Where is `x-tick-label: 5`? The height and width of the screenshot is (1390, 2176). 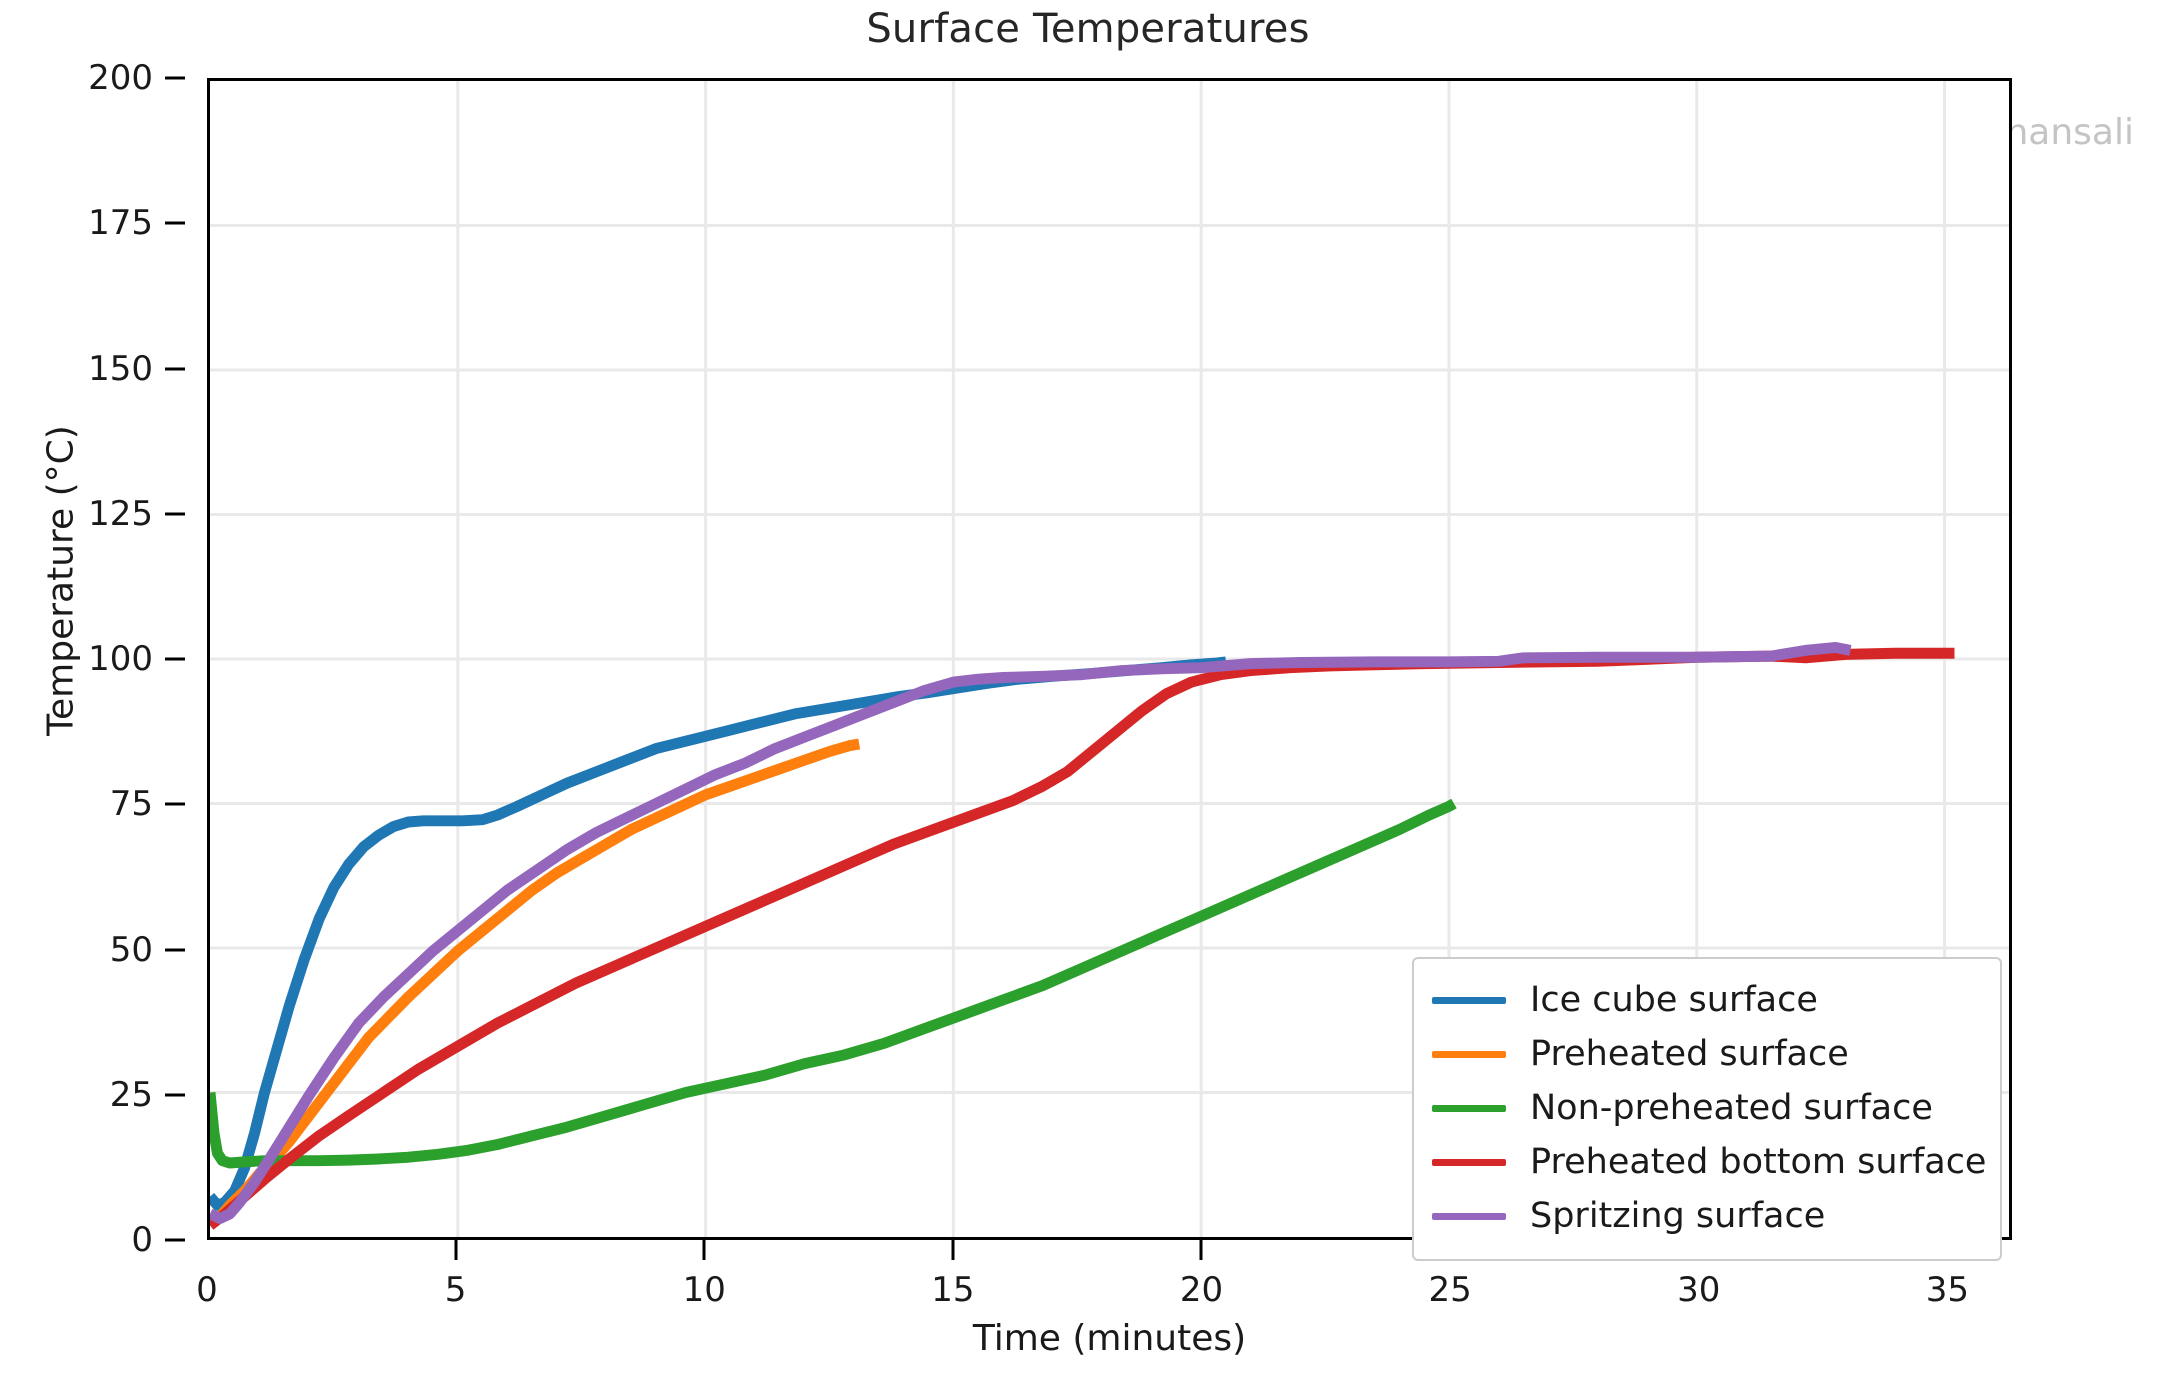 x-tick-label: 5 is located at coordinates (455, 1290).